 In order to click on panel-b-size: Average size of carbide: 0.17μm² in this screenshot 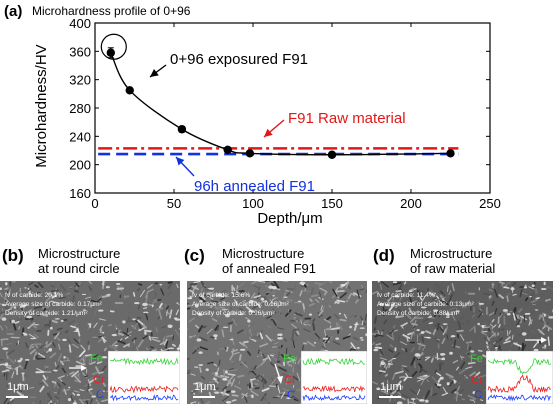, I will do `click(53, 304)`.